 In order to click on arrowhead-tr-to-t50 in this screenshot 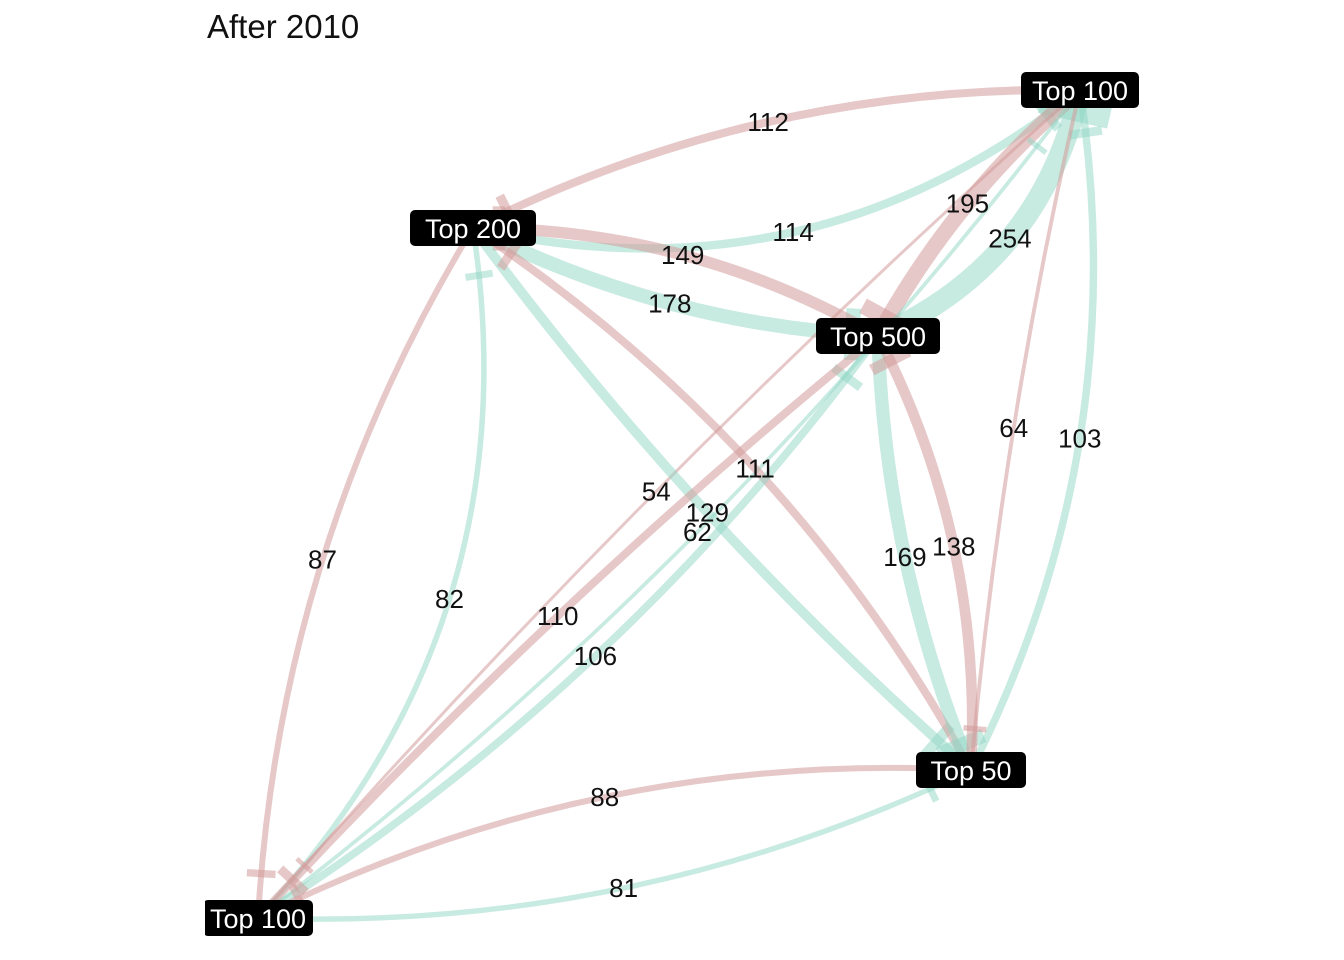, I will do `click(975, 728)`.